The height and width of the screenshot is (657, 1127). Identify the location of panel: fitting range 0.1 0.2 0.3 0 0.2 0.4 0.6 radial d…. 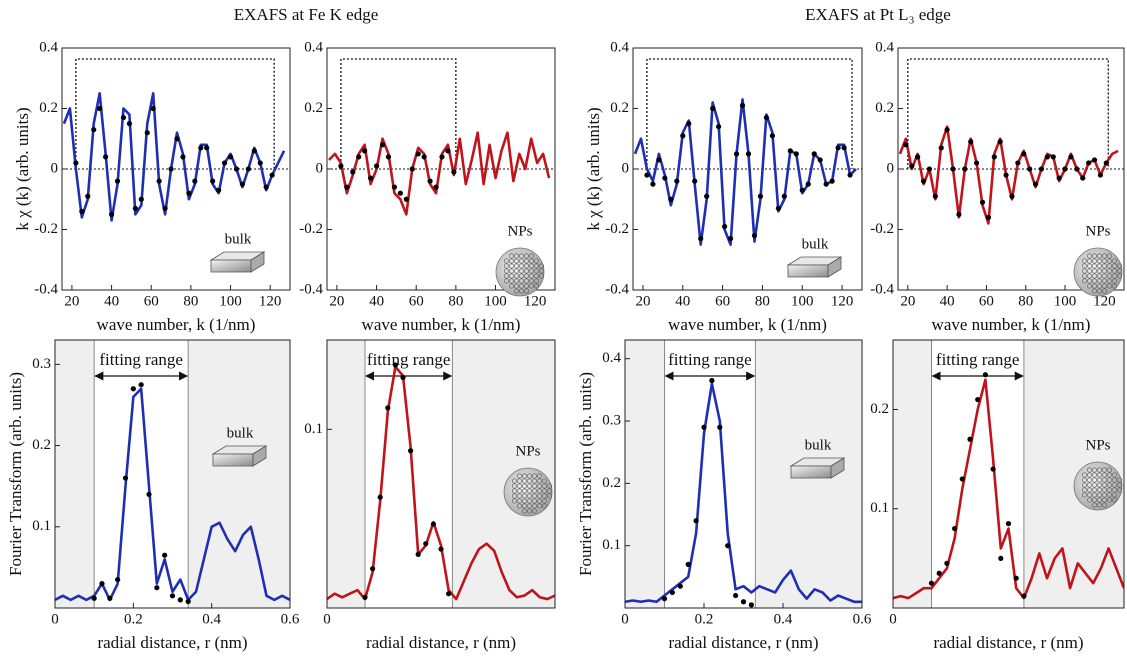
(153, 495).